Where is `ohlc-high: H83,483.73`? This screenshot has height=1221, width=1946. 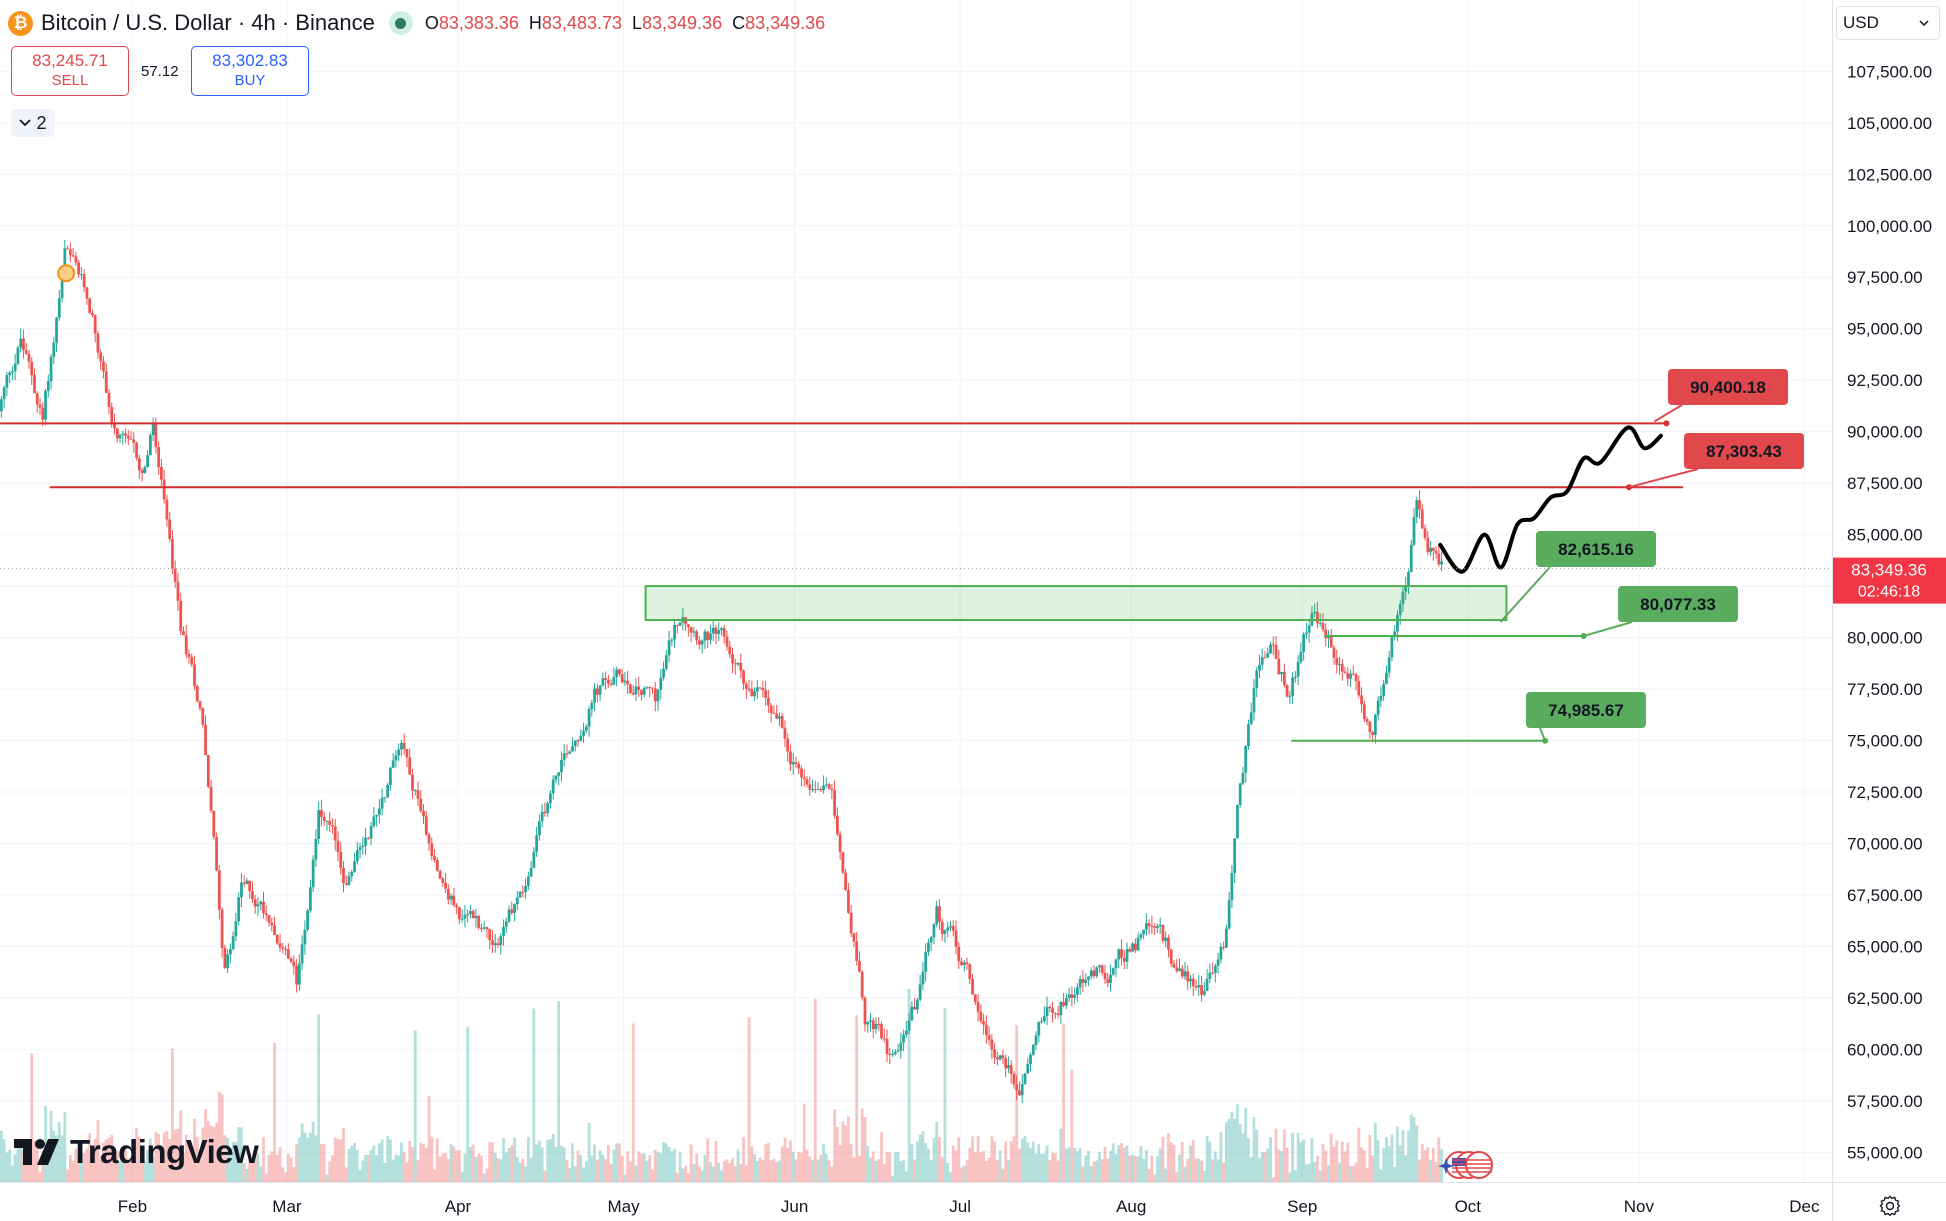 ohlc-high: H83,483.73 is located at coordinates (575, 22).